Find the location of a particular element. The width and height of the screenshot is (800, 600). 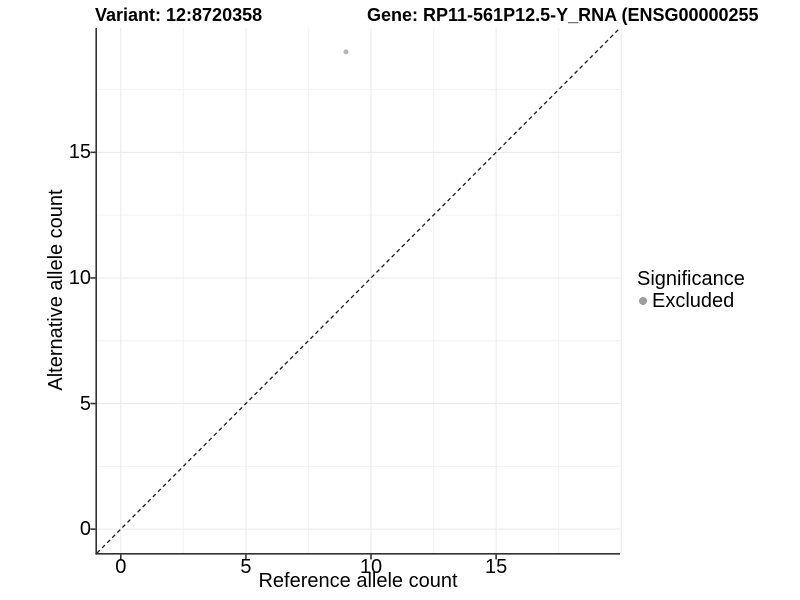

legend-entry-label: Excluded is located at coordinates (693, 301).